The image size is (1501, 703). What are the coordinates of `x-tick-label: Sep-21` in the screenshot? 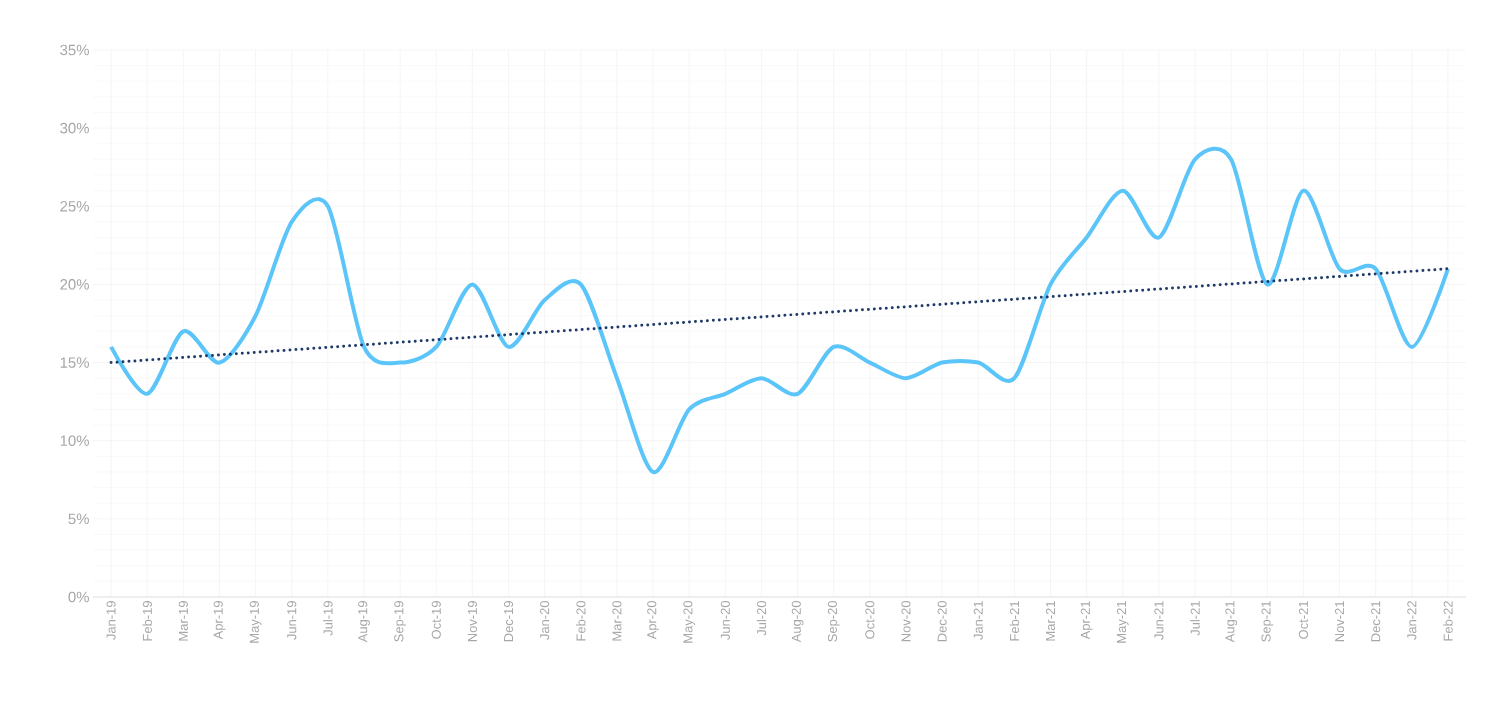 It's located at (1267, 621).